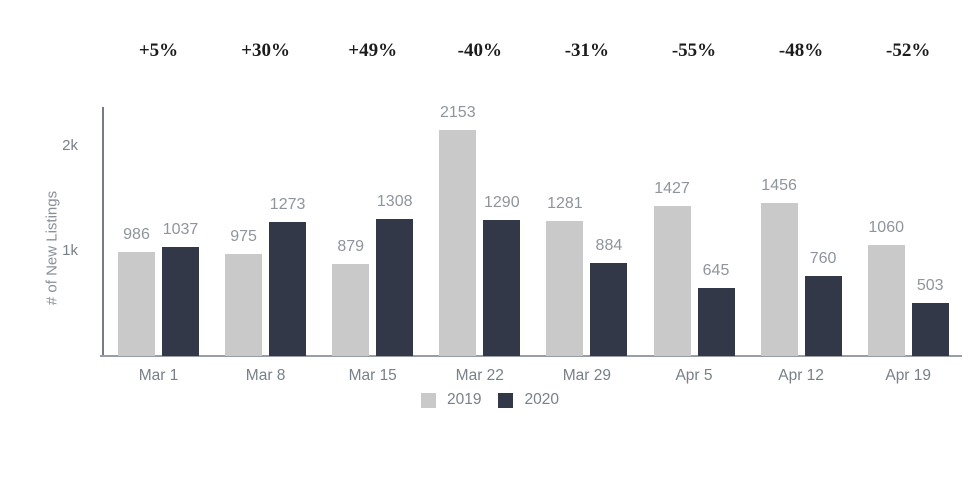 The image size is (980, 477). What do you see at coordinates (180, 229) in the screenshot?
I see `bar-value-label: 1037` at bounding box center [180, 229].